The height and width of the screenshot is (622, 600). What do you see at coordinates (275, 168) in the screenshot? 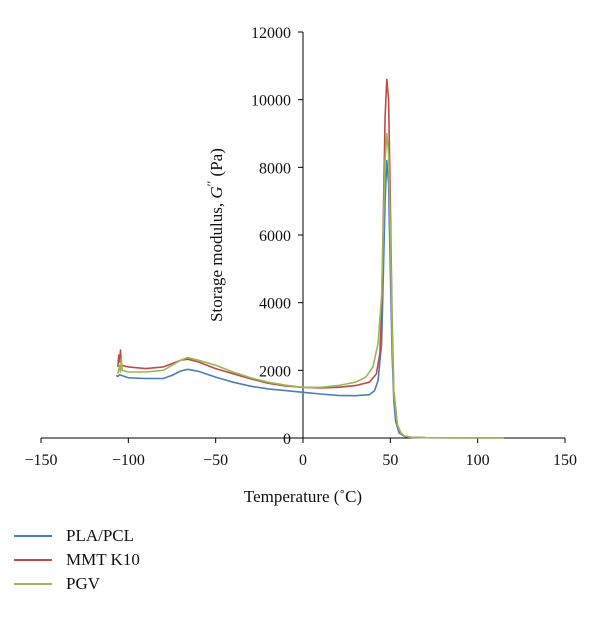
I see `y-tick-label: 8000` at bounding box center [275, 168].